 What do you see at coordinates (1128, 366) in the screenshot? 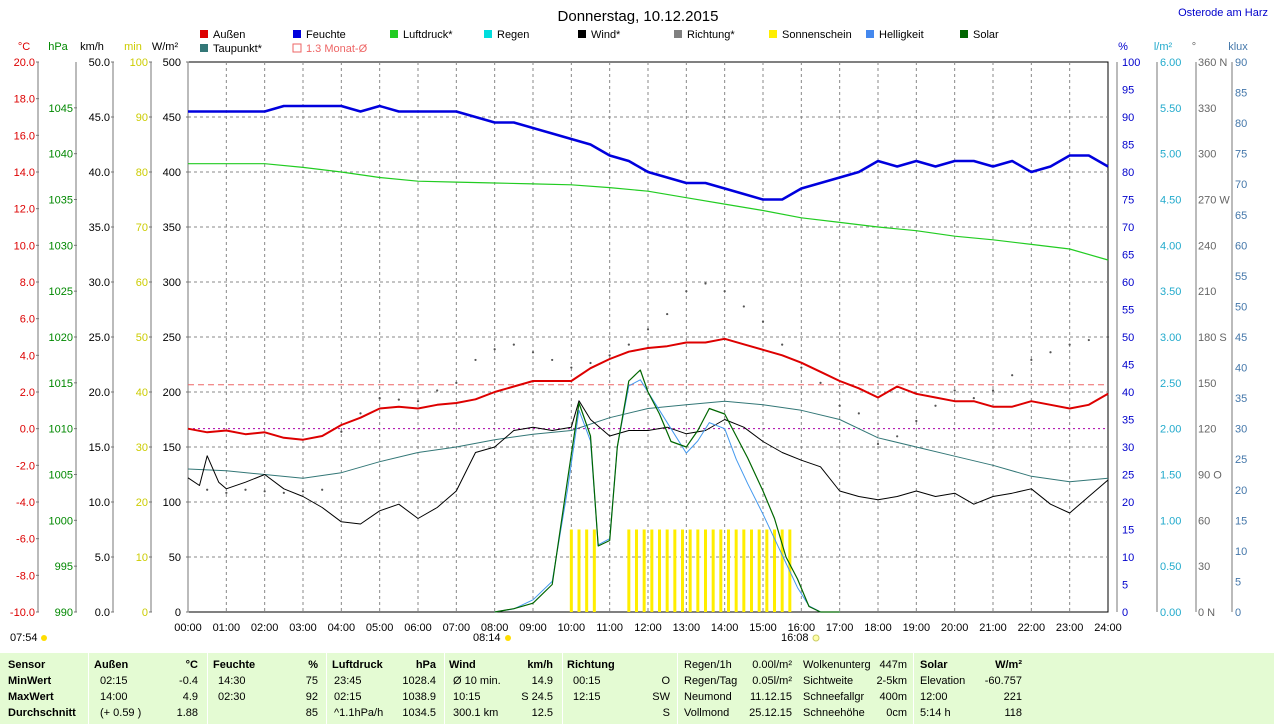
I see `axis-tick-humidity: 45` at bounding box center [1128, 366].